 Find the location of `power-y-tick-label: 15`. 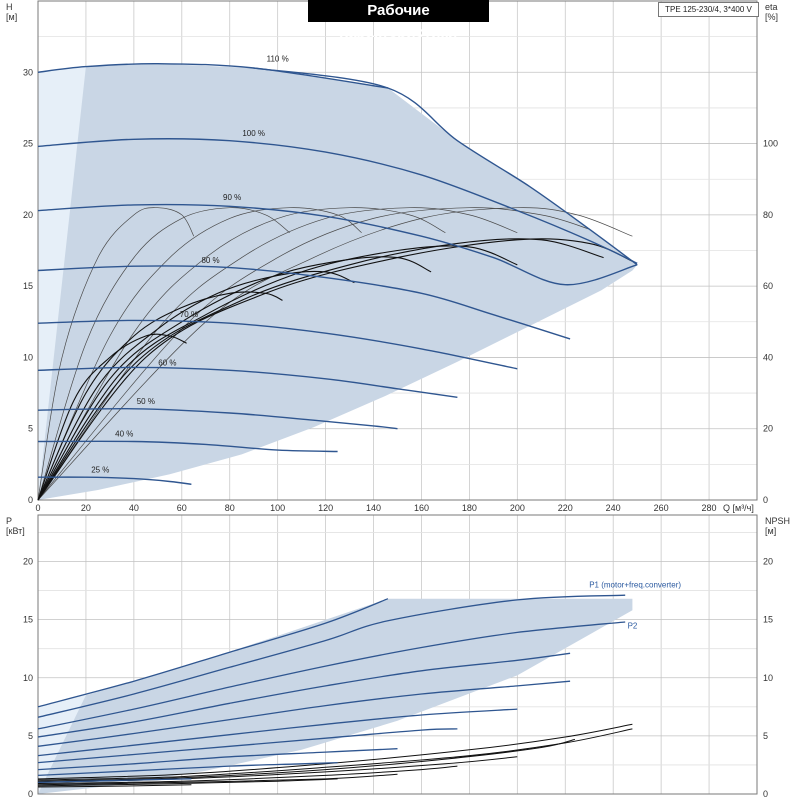

power-y-tick-label: 15 is located at coordinates (28, 620).